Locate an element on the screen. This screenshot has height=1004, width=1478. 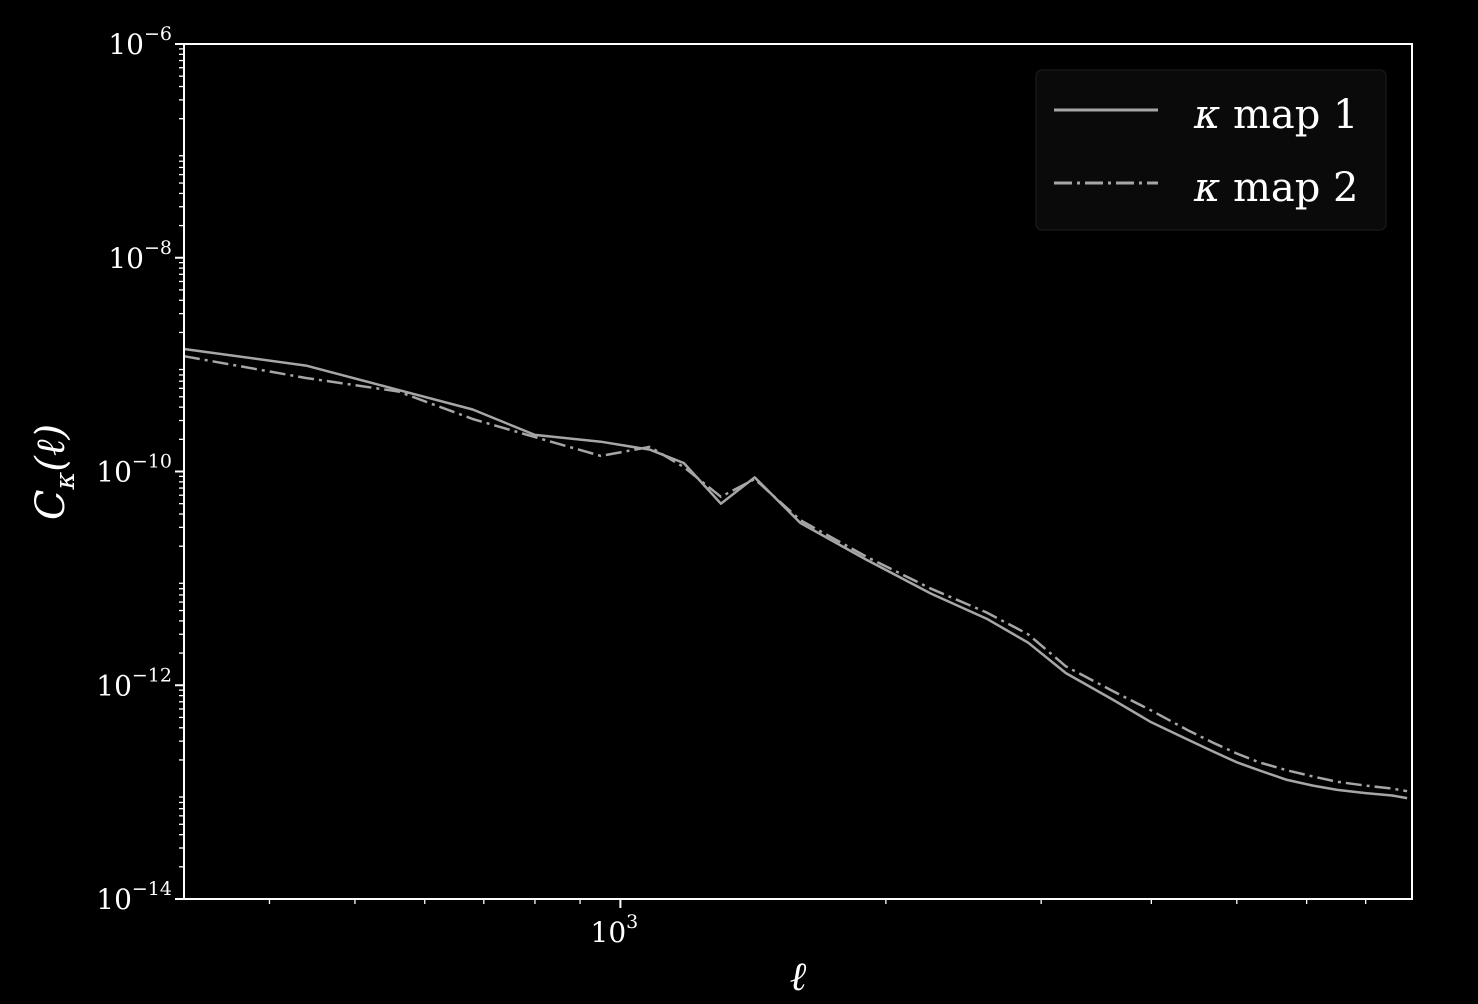
legend-label-map-2: κ map 2 is located at coordinates (1276, 188).